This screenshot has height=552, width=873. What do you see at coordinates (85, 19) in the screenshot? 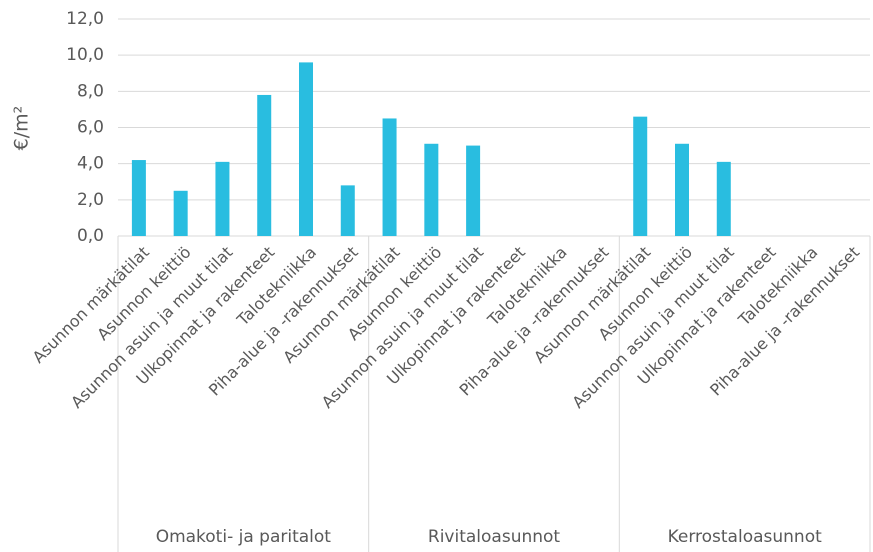
I see `y-tick-label: 12,0` at bounding box center [85, 19].